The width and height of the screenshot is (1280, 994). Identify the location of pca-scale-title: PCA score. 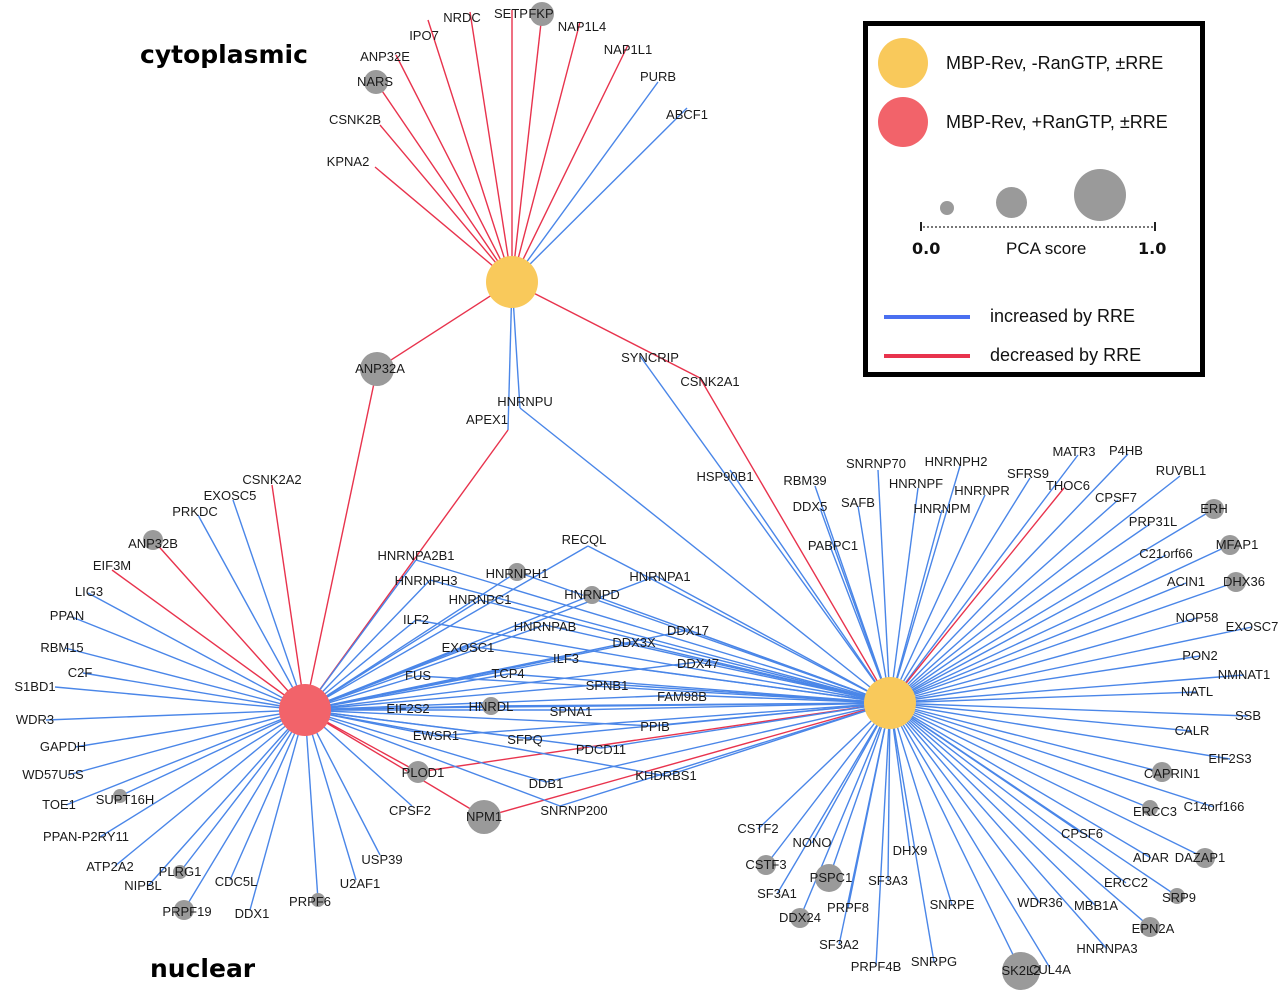
(1046, 248).